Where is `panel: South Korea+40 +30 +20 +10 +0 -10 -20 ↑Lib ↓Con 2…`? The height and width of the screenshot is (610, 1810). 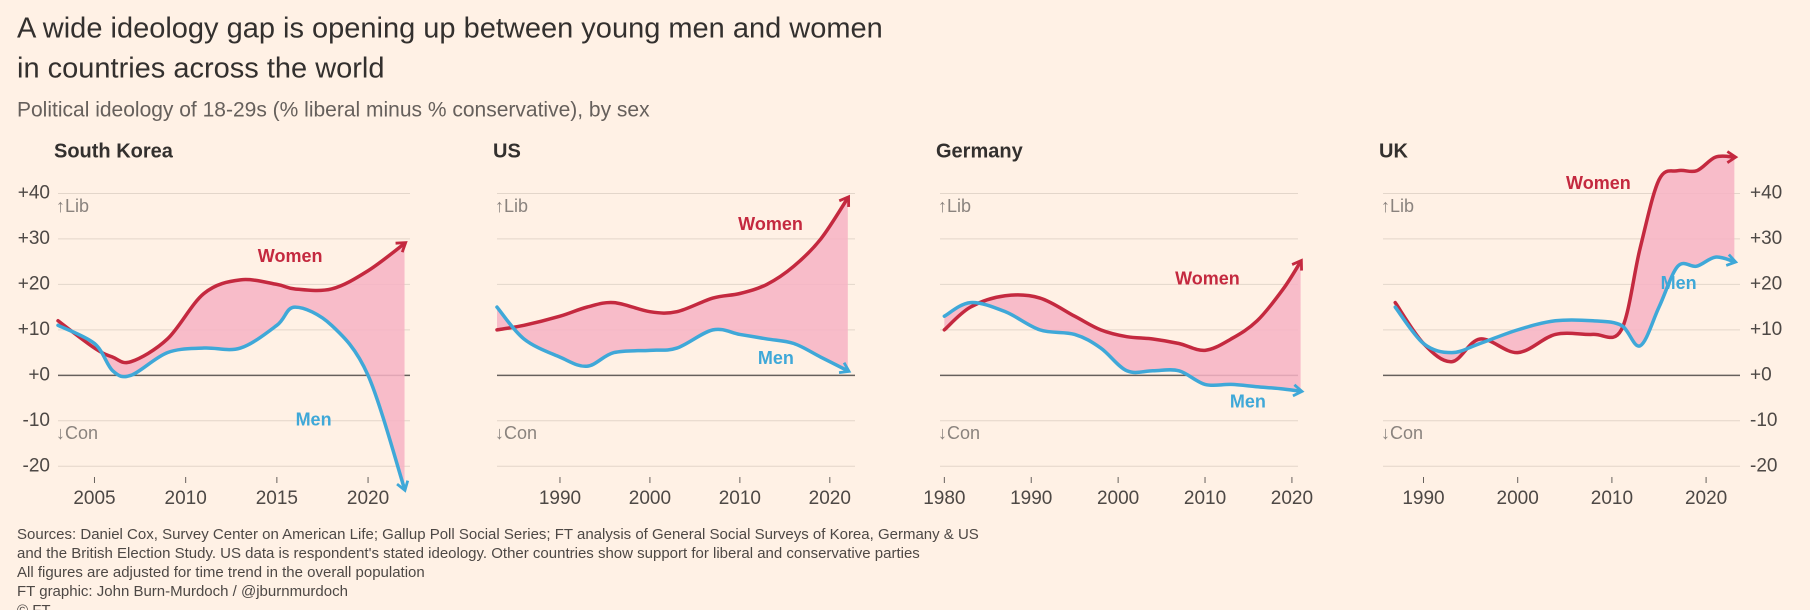
panel: South Korea+40 +30 +20 +10 +0 -10 -20 ↑Lib ↓Con 2… is located at coordinates (214, 324).